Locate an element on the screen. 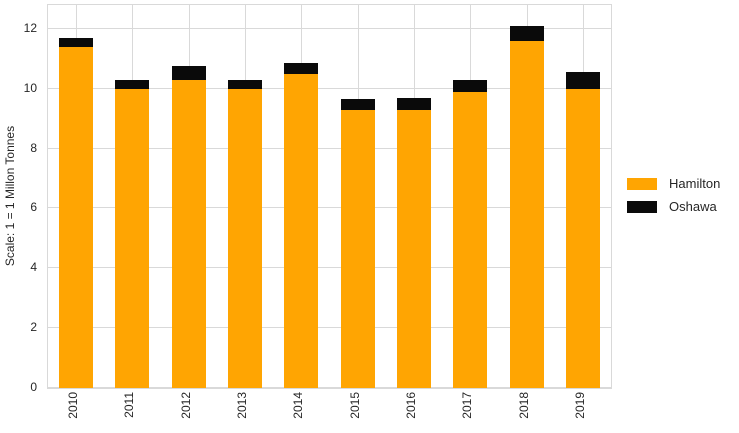 Image resolution: width=739 pixels, height=433 pixels. bar-2014 is located at coordinates (301, 225).